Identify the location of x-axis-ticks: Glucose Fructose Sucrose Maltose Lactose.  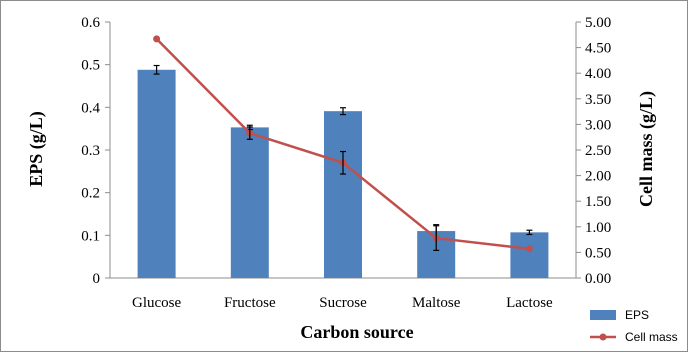
(342, 303).